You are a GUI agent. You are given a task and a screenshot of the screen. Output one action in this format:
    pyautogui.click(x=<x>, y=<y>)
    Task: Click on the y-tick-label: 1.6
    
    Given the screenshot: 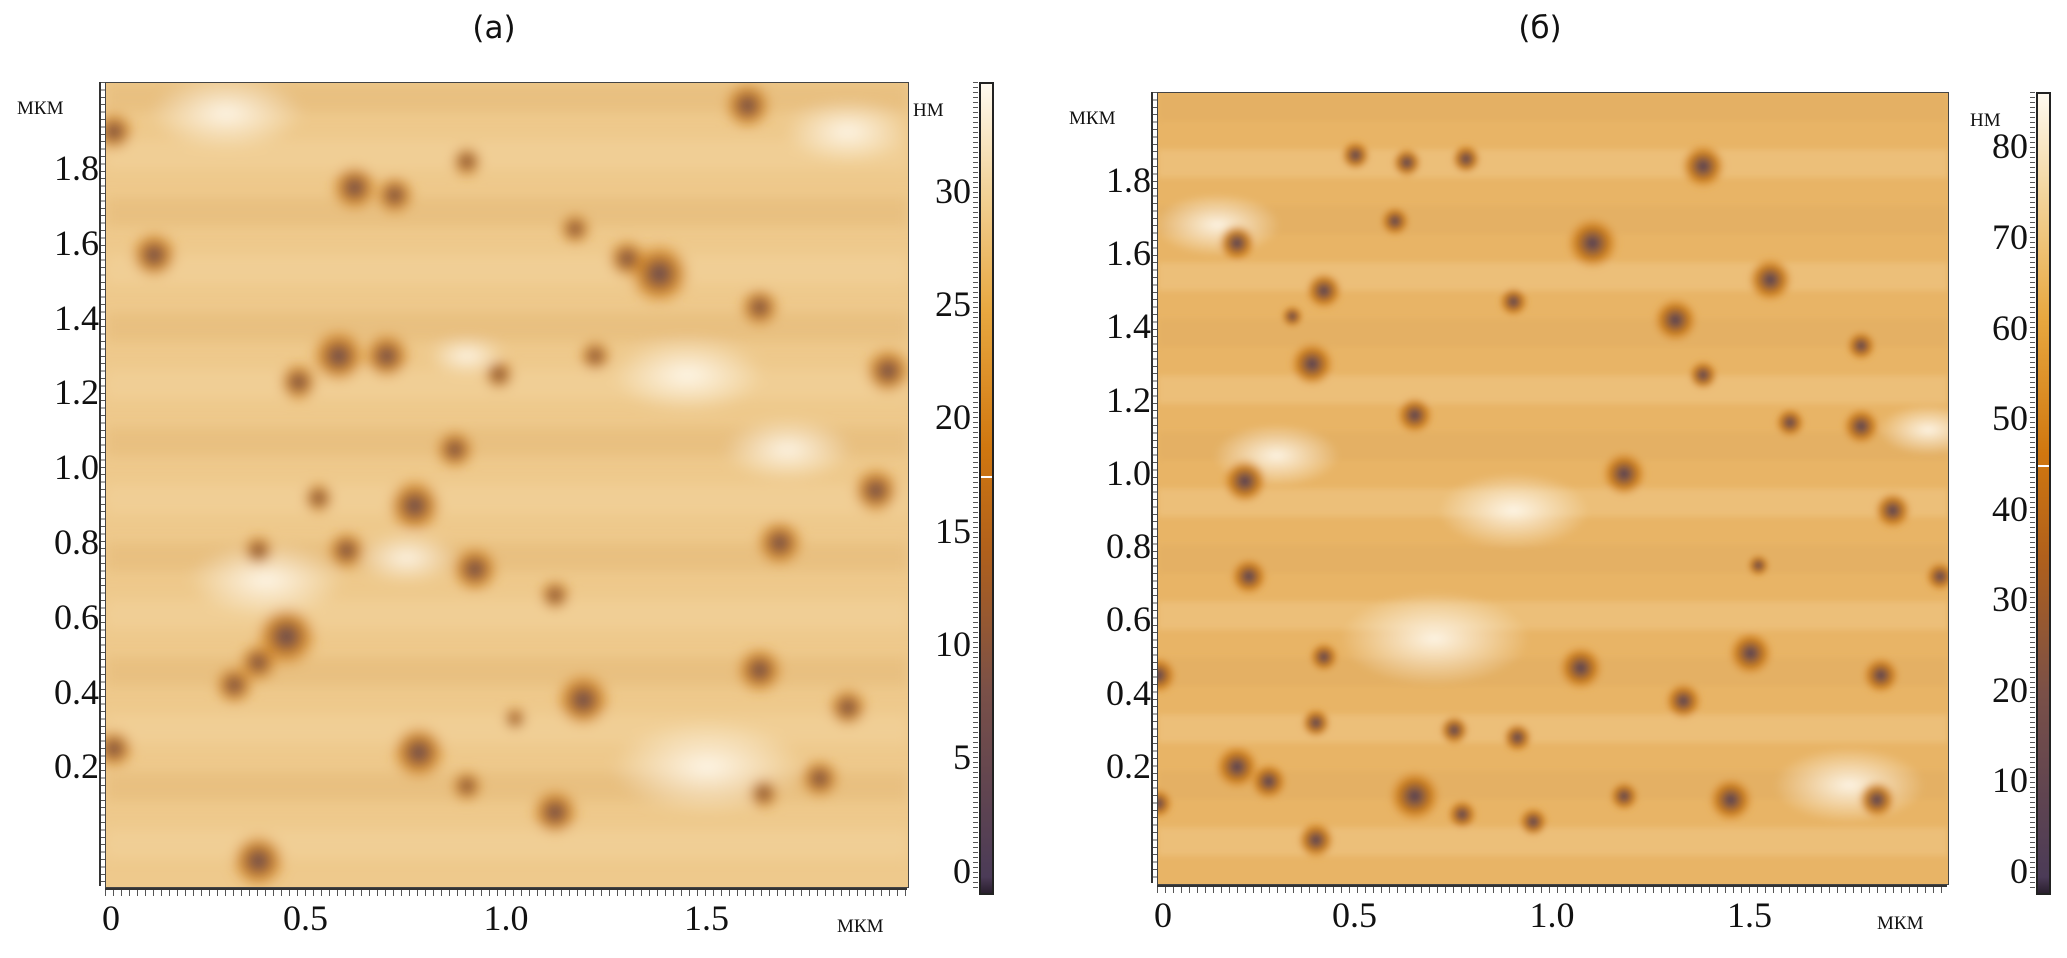 What is the action you would take?
    pyautogui.click(x=1128, y=253)
    